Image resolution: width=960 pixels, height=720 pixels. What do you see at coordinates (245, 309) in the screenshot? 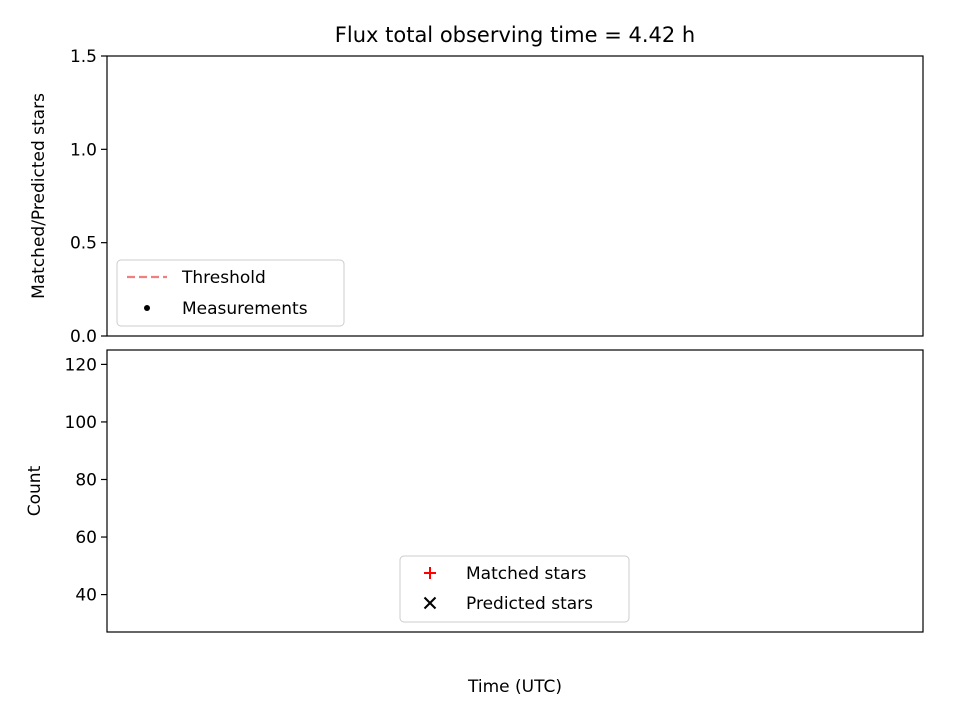
I see `measurements-legend-label: Measurements` at bounding box center [245, 309].